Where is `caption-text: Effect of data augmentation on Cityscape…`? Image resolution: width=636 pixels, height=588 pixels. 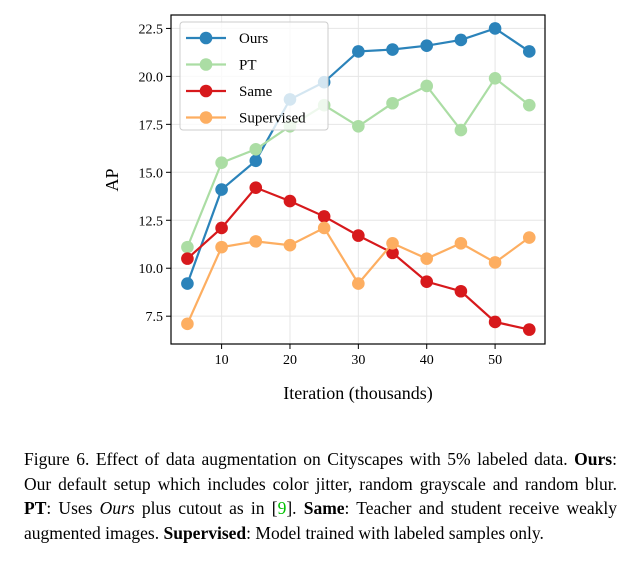 caption-text: Effect of data augmentation on Cityscape… is located at coordinates (332, 459).